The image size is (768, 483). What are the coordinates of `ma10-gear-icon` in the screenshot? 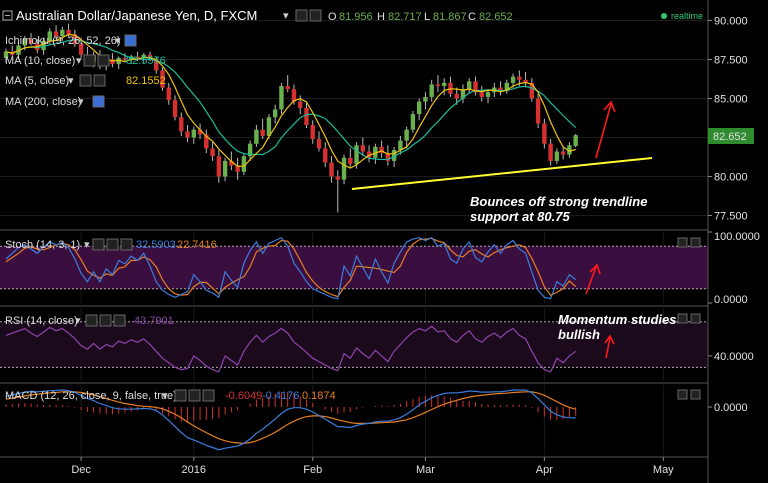 It's located at (103, 60).